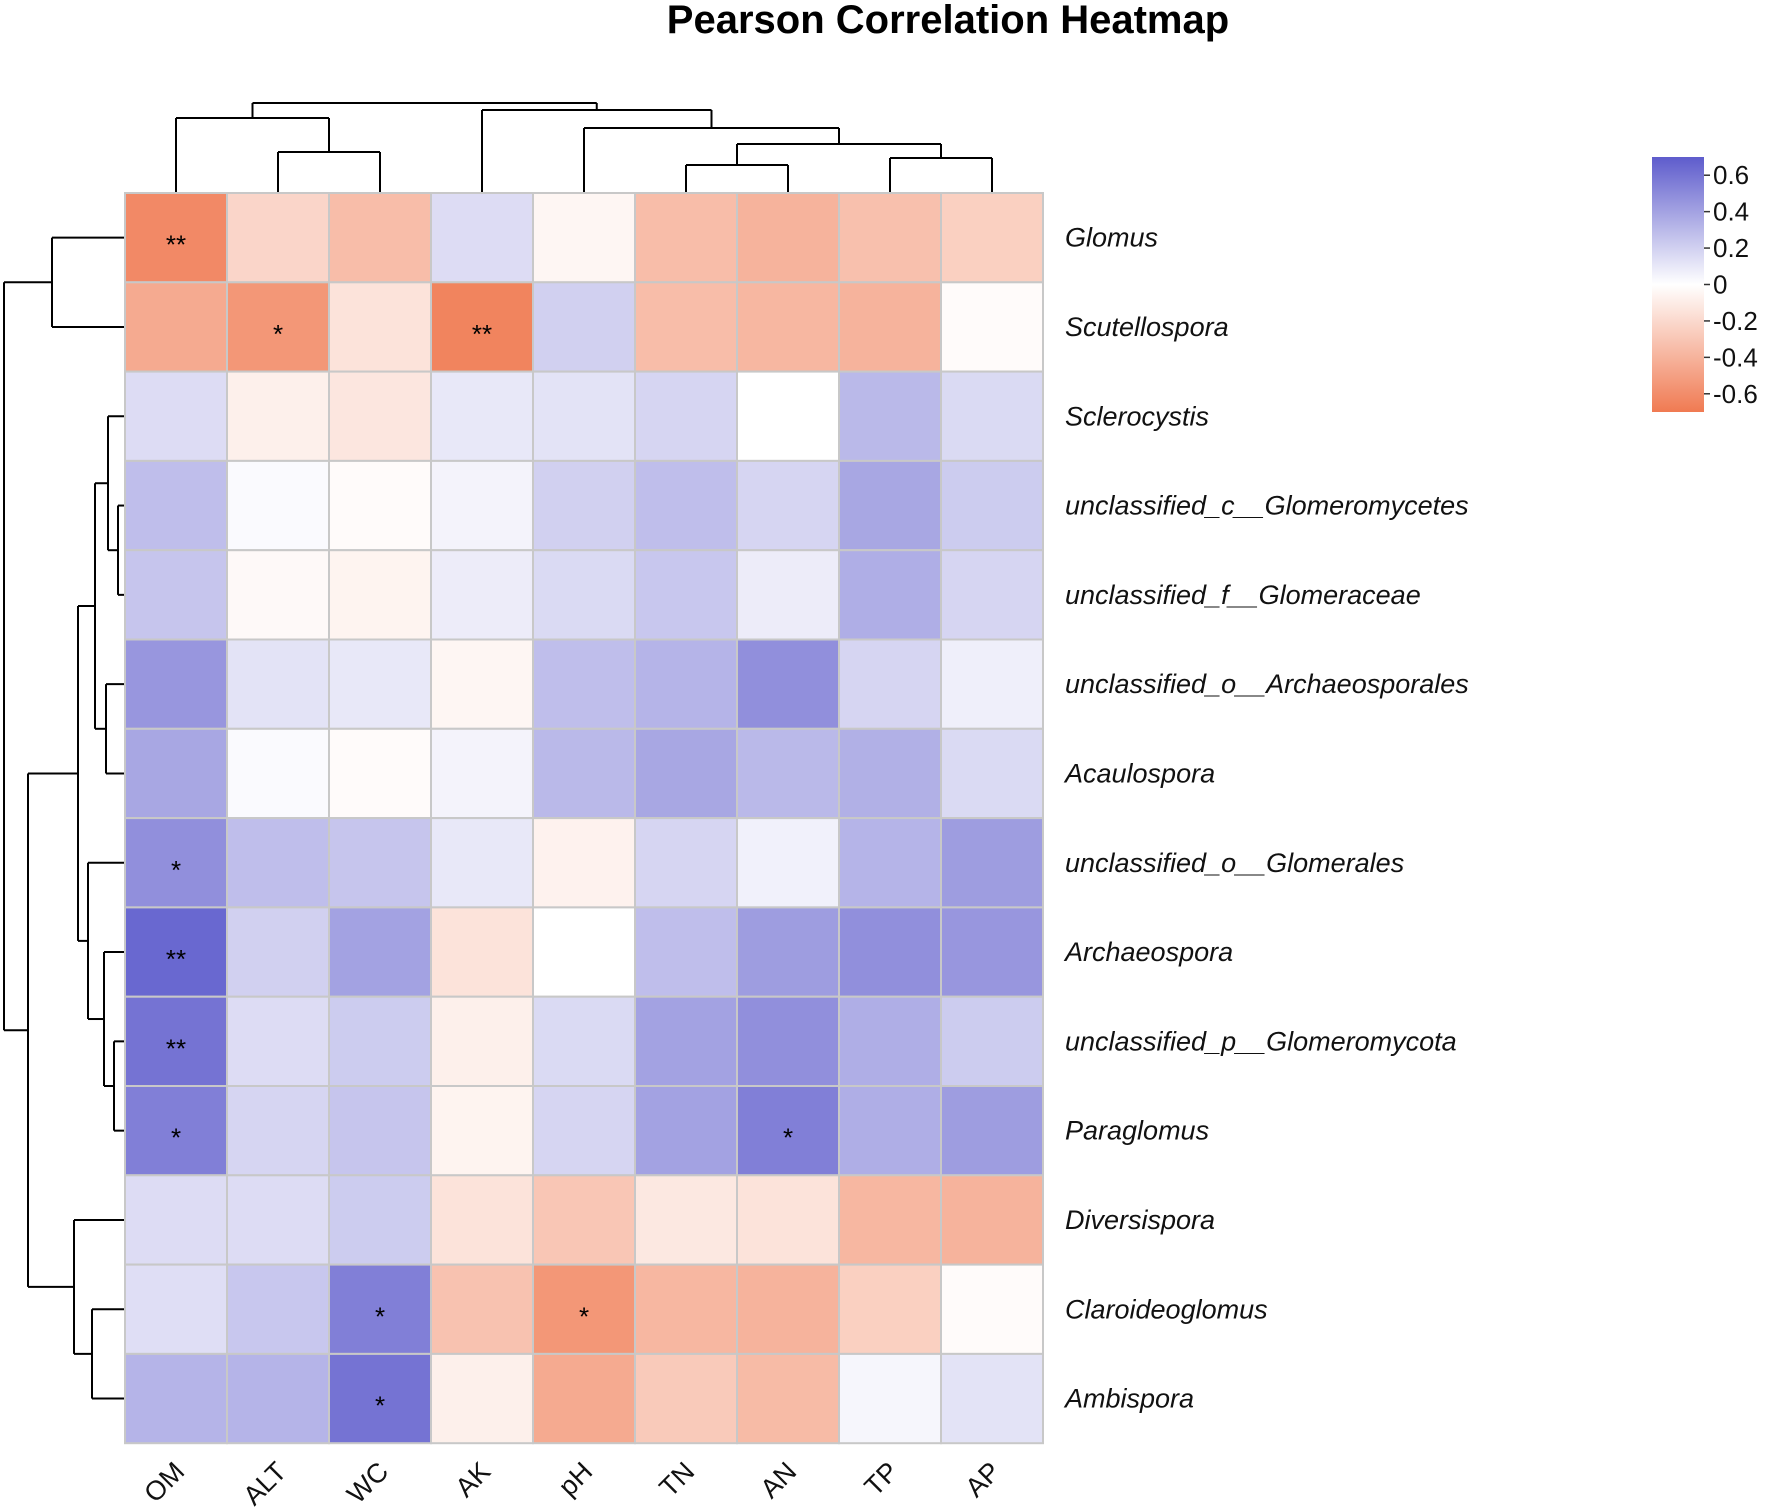 Image resolution: width=1772 pixels, height=1512 pixels. What do you see at coordinates (1678, 284) in the screenshot?
I see `color-scale-bar` at bounding box center [1678, 284].